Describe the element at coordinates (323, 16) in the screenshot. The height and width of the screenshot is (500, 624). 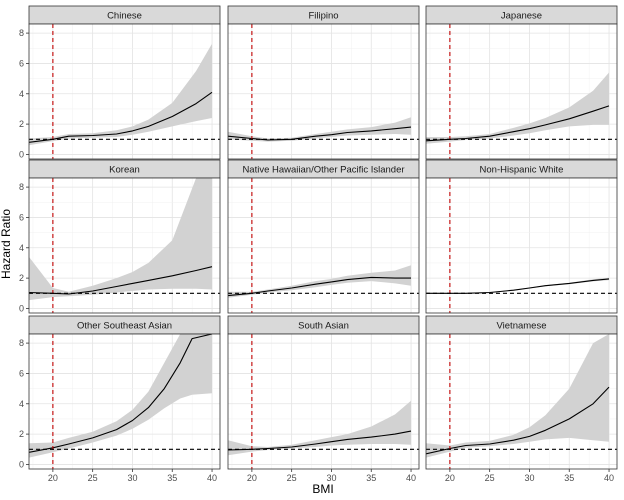
I see `panel-title: Filipino` at that location.